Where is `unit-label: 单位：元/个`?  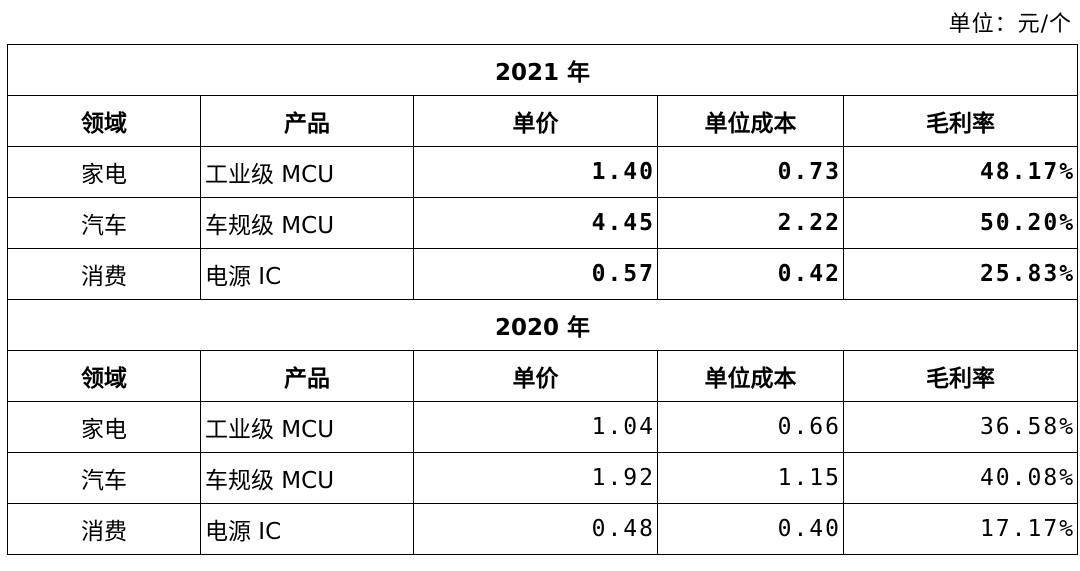 unit-label: 单位：元/个 is located at coordinates (1010, 24).